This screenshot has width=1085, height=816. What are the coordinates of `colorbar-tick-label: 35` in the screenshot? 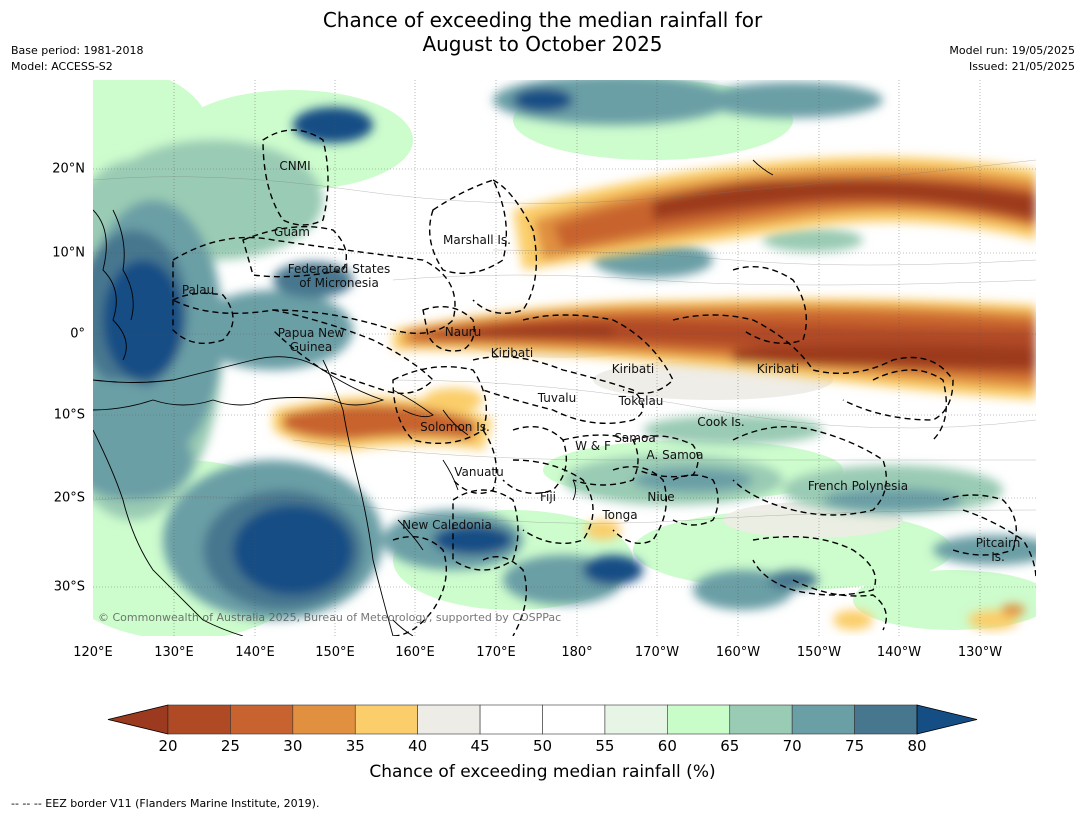 It's located at (355, 746).